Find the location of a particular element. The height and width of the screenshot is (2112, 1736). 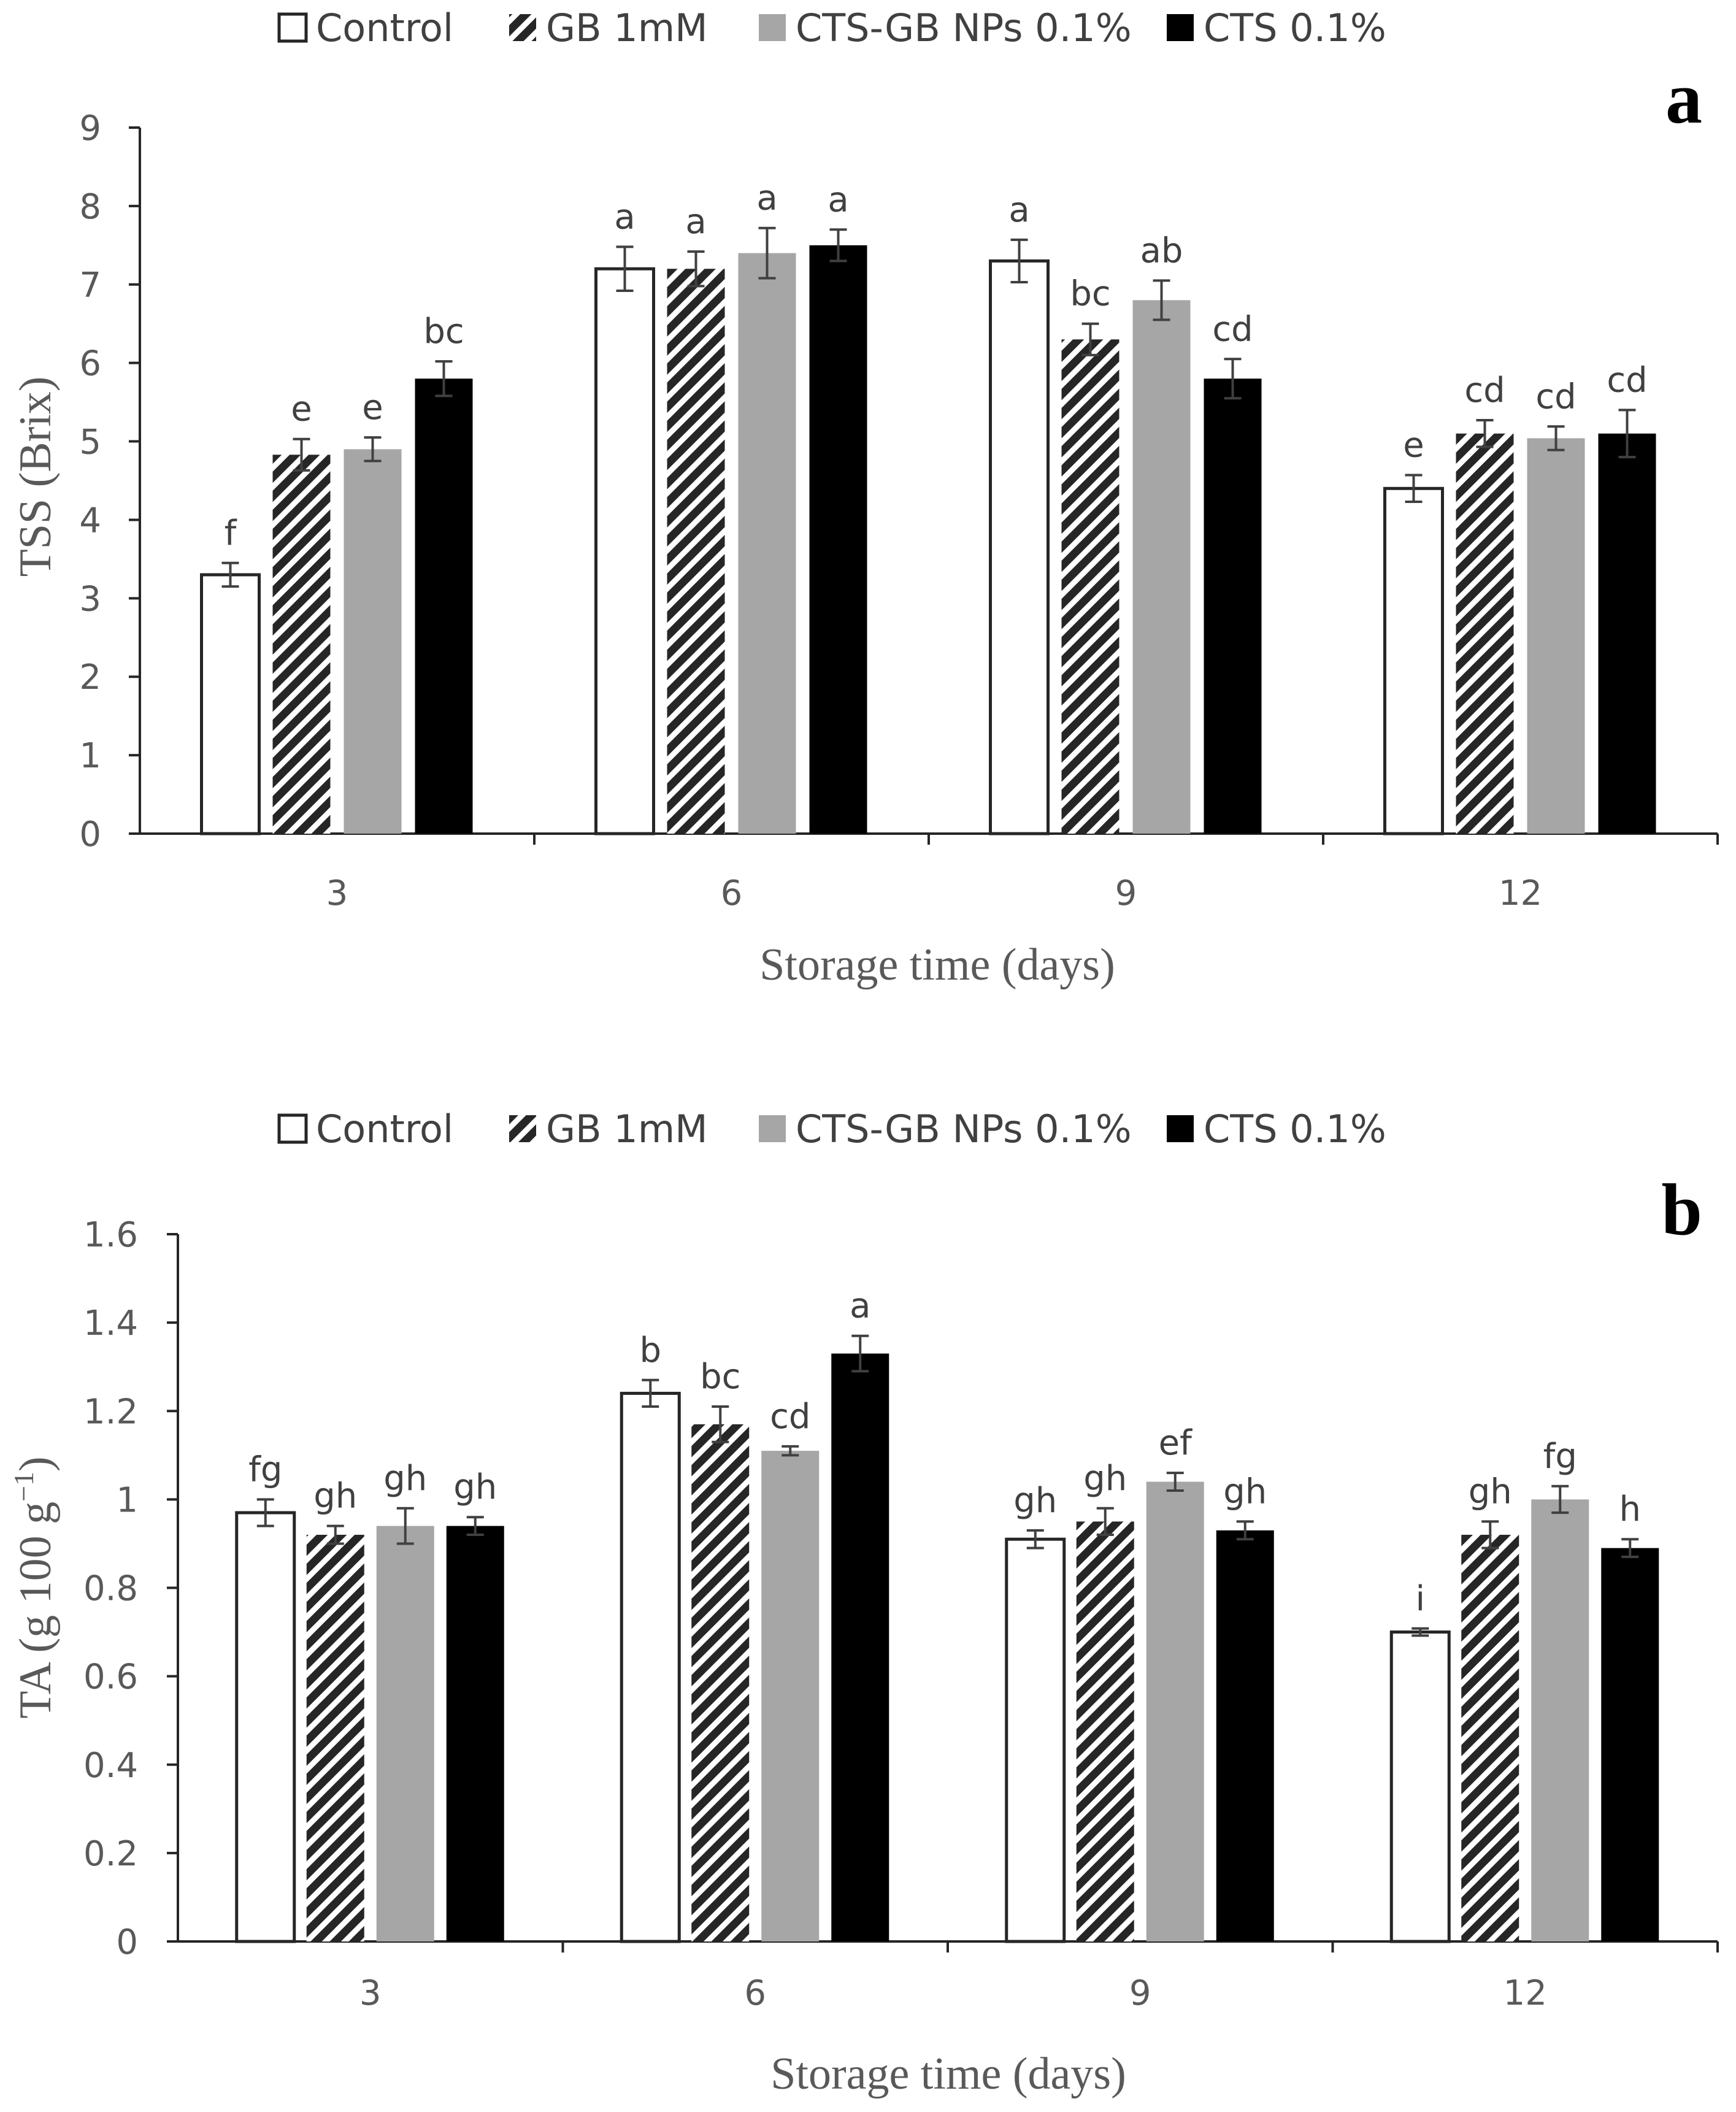

y-axis-title-superscript: −1 is located at coordinates (23, 1487).